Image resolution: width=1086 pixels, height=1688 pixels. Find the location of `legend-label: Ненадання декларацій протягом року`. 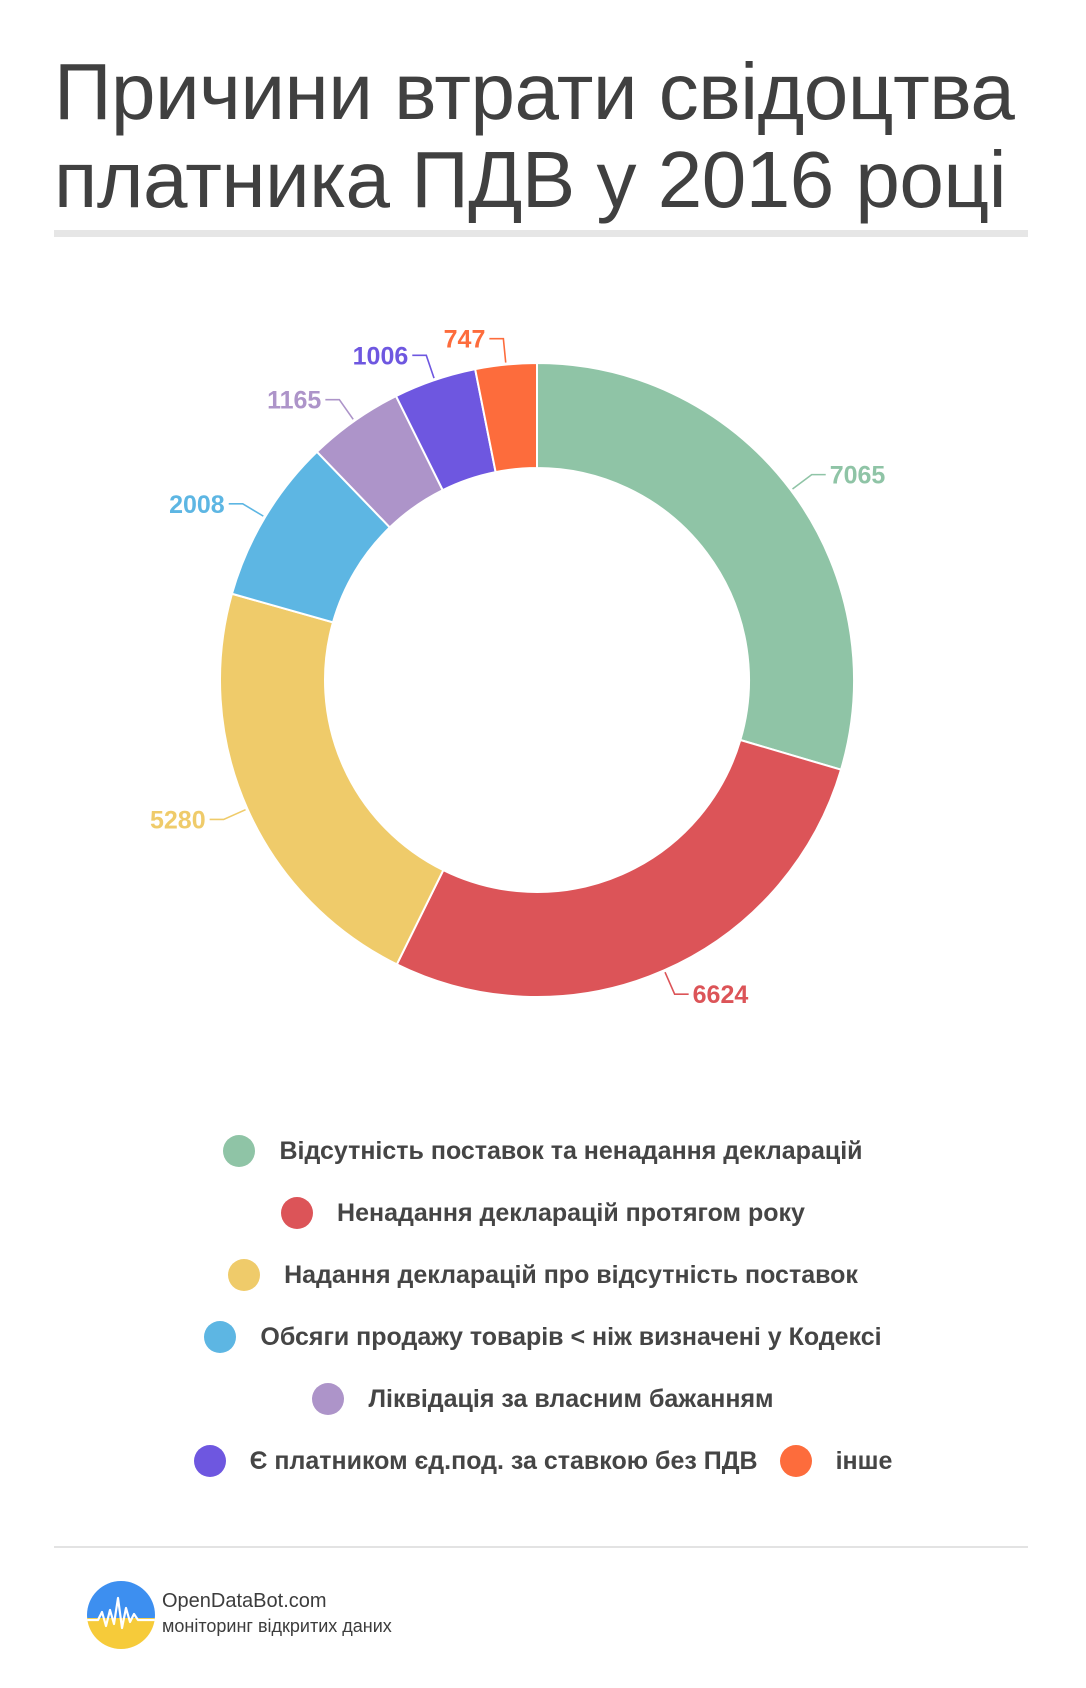

legend-label: Ненадання декларацій протягом року is located at coordinates (571, 1212).